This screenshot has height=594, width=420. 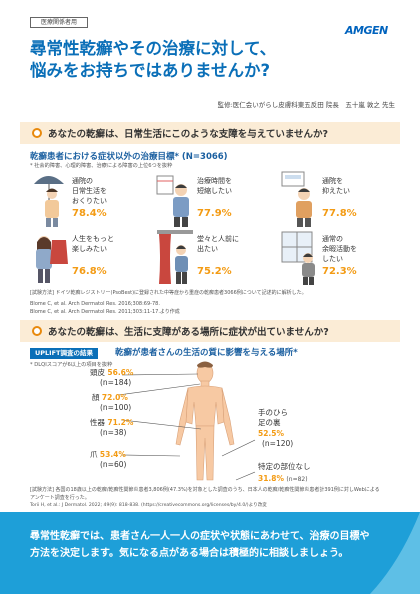 I want to click on site-name: 性器, so click(x=97, y=422).